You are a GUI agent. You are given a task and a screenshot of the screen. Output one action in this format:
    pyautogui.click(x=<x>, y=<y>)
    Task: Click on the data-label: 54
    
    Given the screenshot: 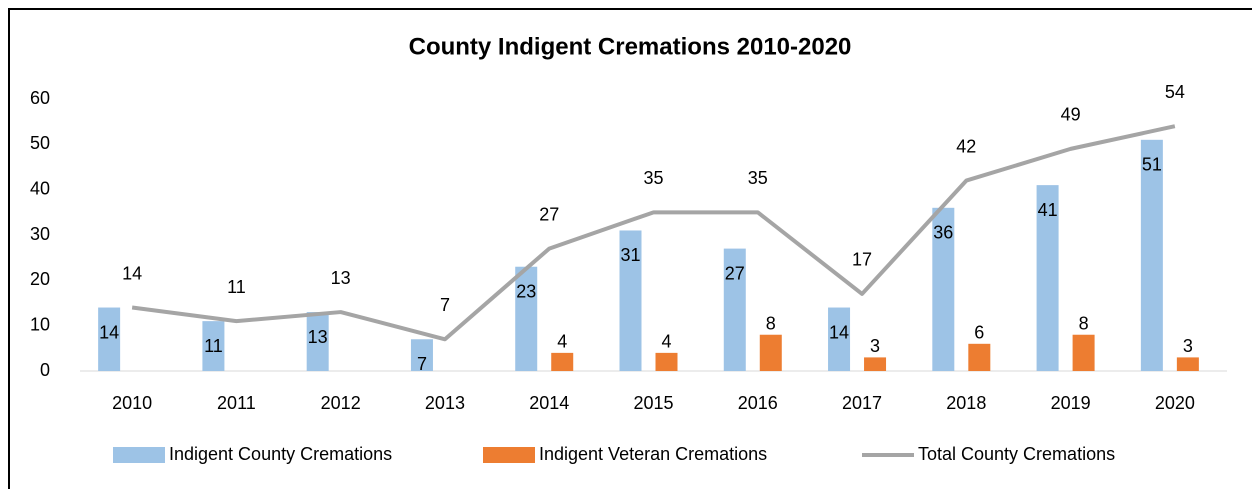 What is the action you would take?
    pyautogui.click(x=1175, y=92)
    